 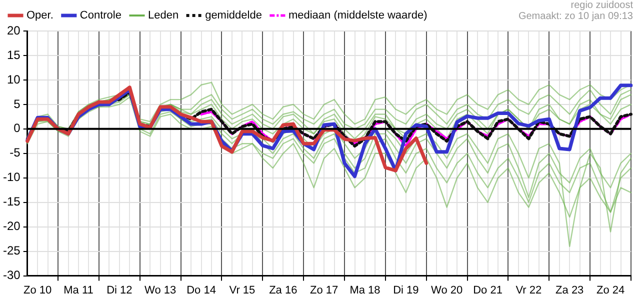 I want to click on legend-label: mediaan (middelste waarde), so click(x=358, y=16).